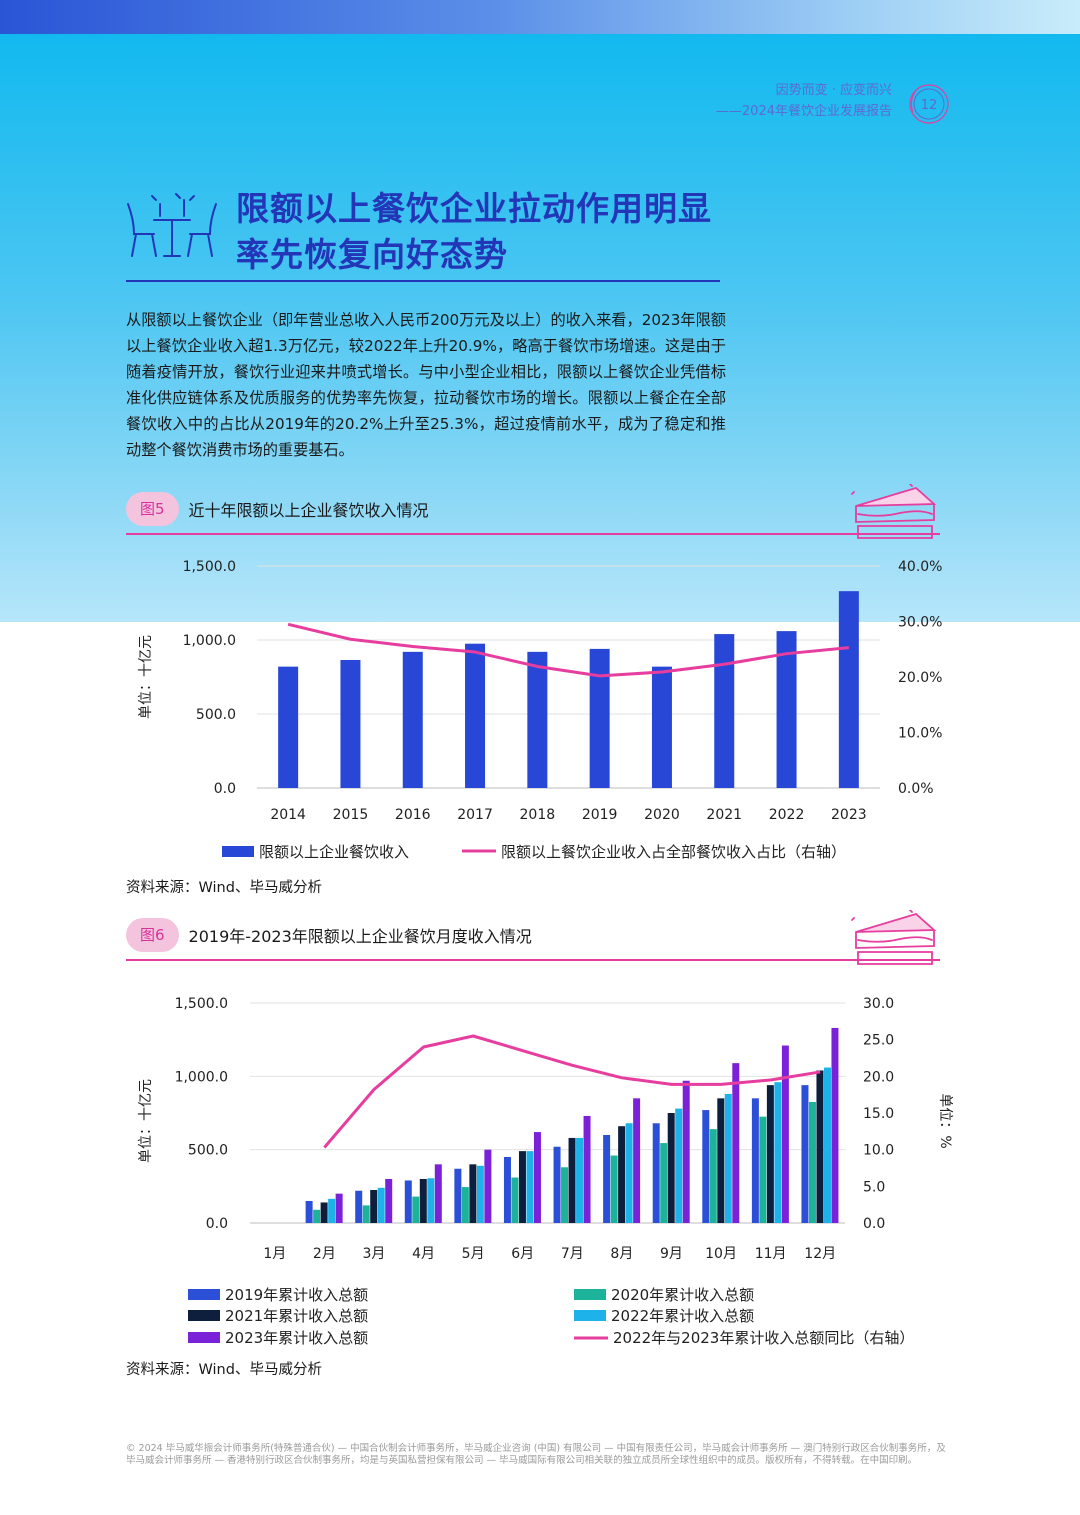 This screenshot has width=1080, height=1515. What do you see at coordinates (803, 111) in the screenshot?
I see `header-report-name: ——2024年餐饮企业发展报告` at bounding box center [803, 111].